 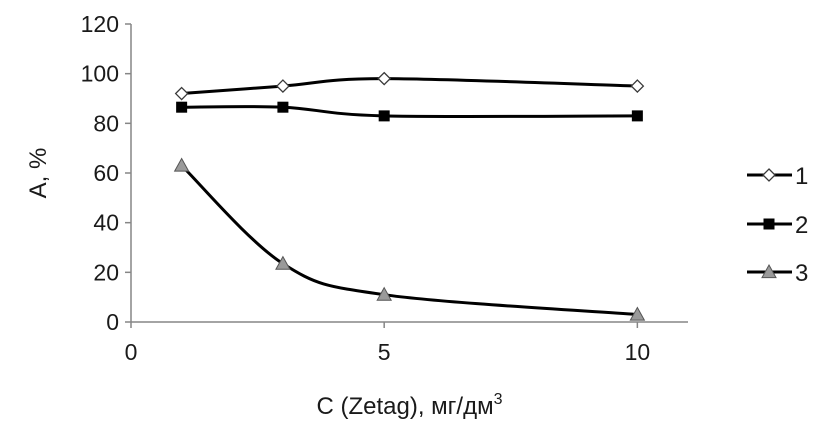 I want to click on y-tick-label: 60, so click(x=106, y=173).